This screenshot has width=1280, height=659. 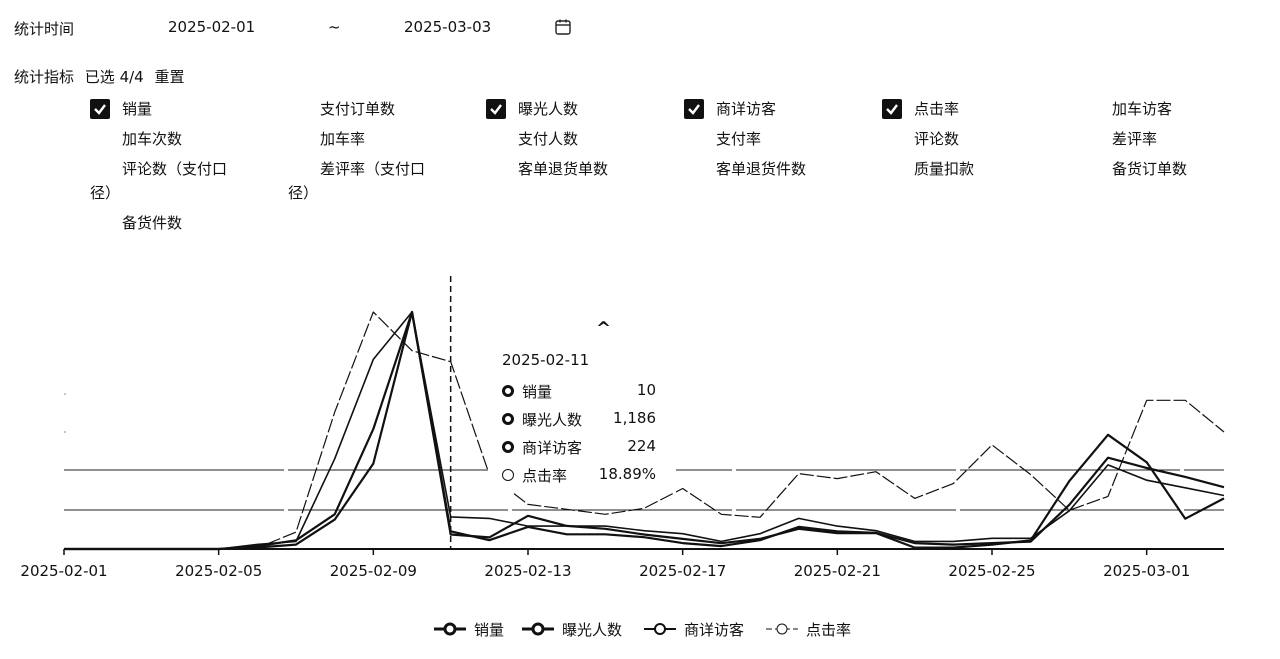 What do you see at coordinates (563, 169) in the screenshot?
I see `metric-option-label: 客单退货单数` at bounding box center [563, 169].